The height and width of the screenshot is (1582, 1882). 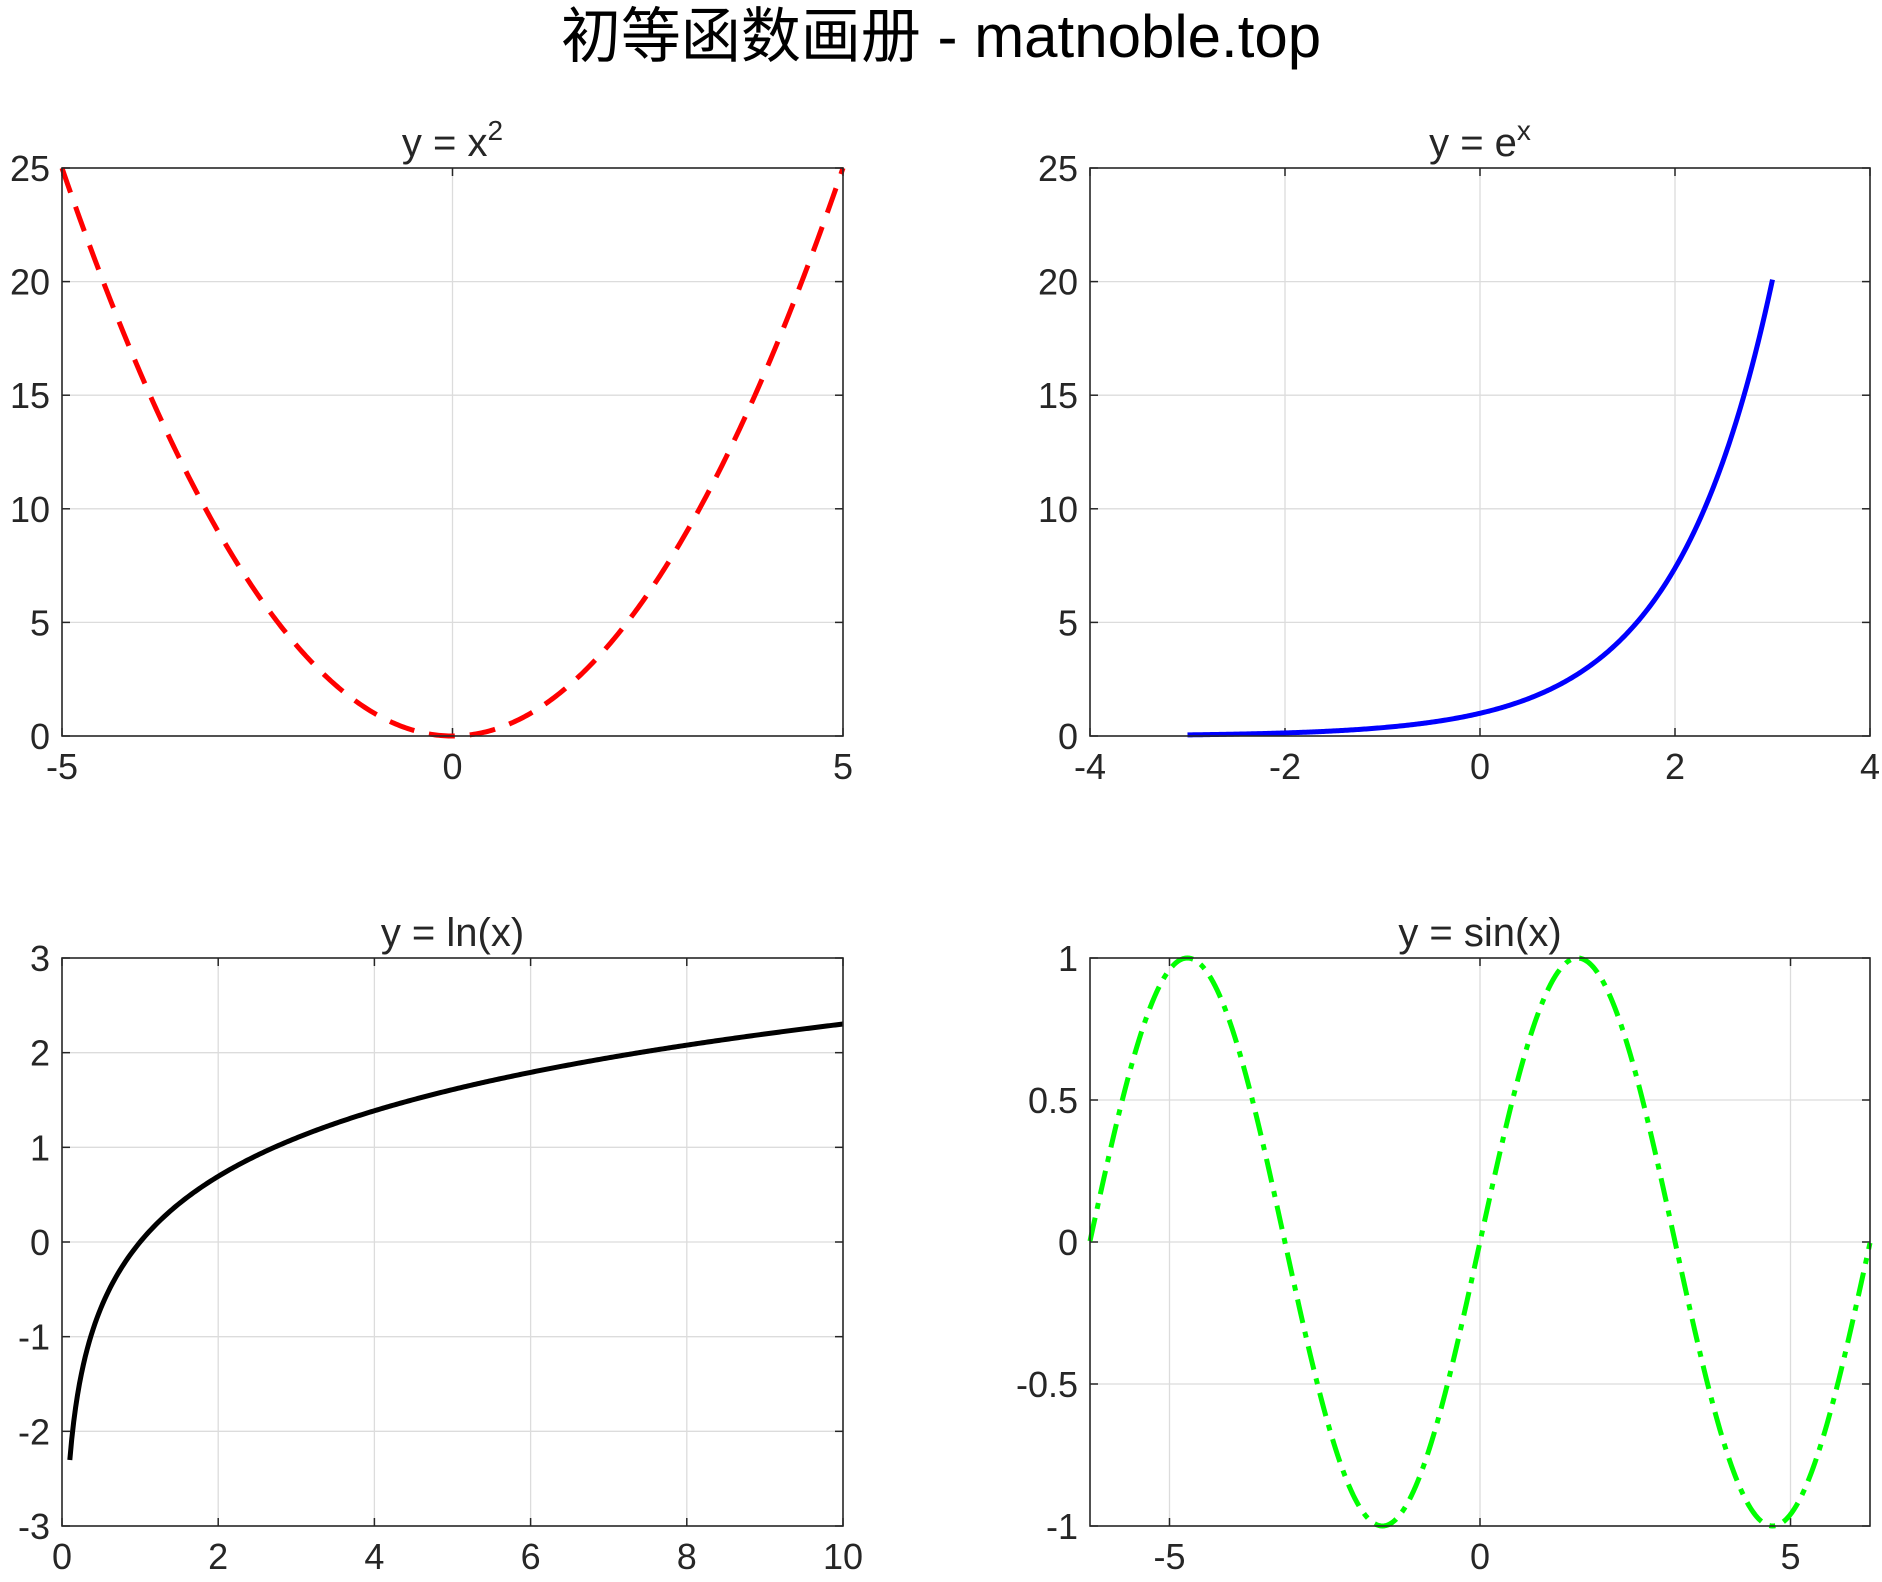 What do you see at coordinates (1524, 130) in the screenshot?
I see `title-superscript: x` at bounding box center [1524, 130].